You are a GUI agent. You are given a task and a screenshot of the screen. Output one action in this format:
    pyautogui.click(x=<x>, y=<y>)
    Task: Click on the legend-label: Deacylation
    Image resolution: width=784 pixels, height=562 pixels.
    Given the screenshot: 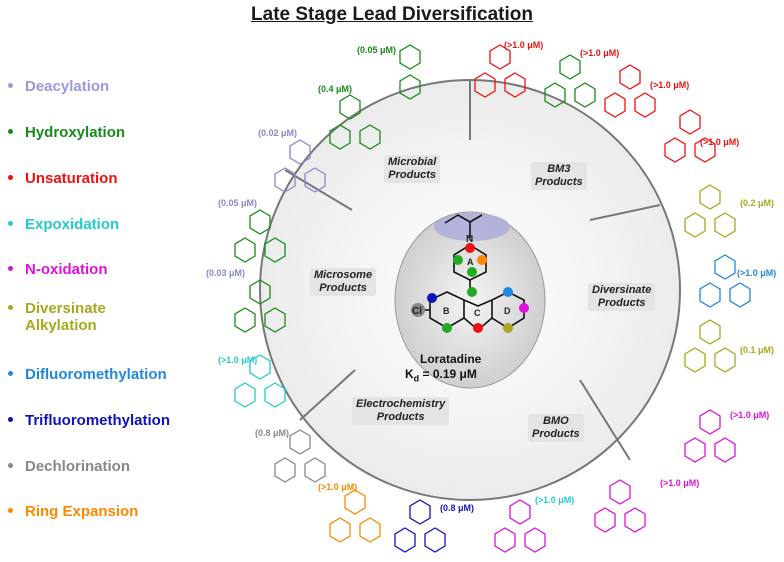 What is the action you would take?
    pyautogui.click(x=67, y=86)
    